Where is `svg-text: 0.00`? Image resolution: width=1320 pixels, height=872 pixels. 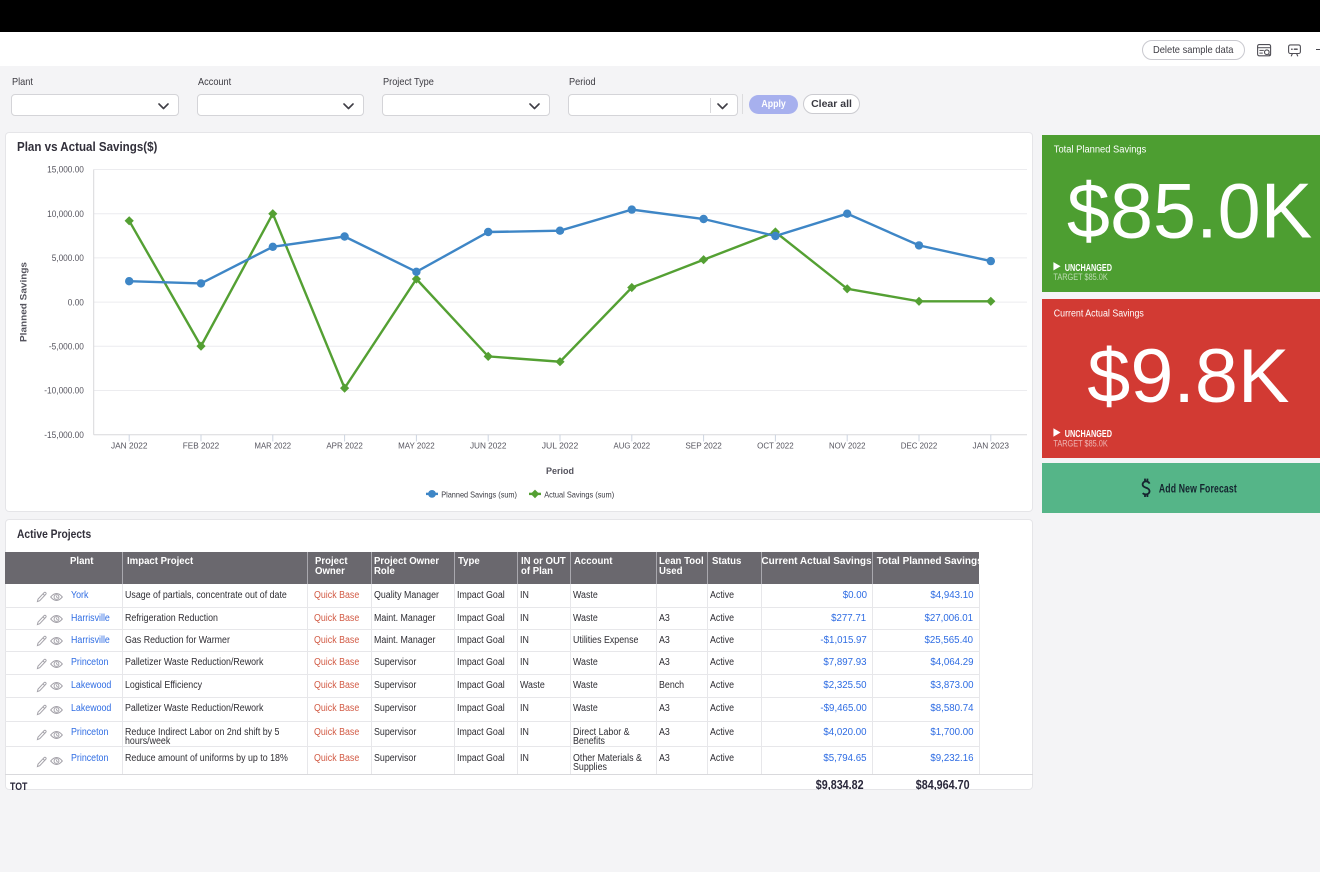 svg-text: 0.00 is located at coordinates (76, 302).